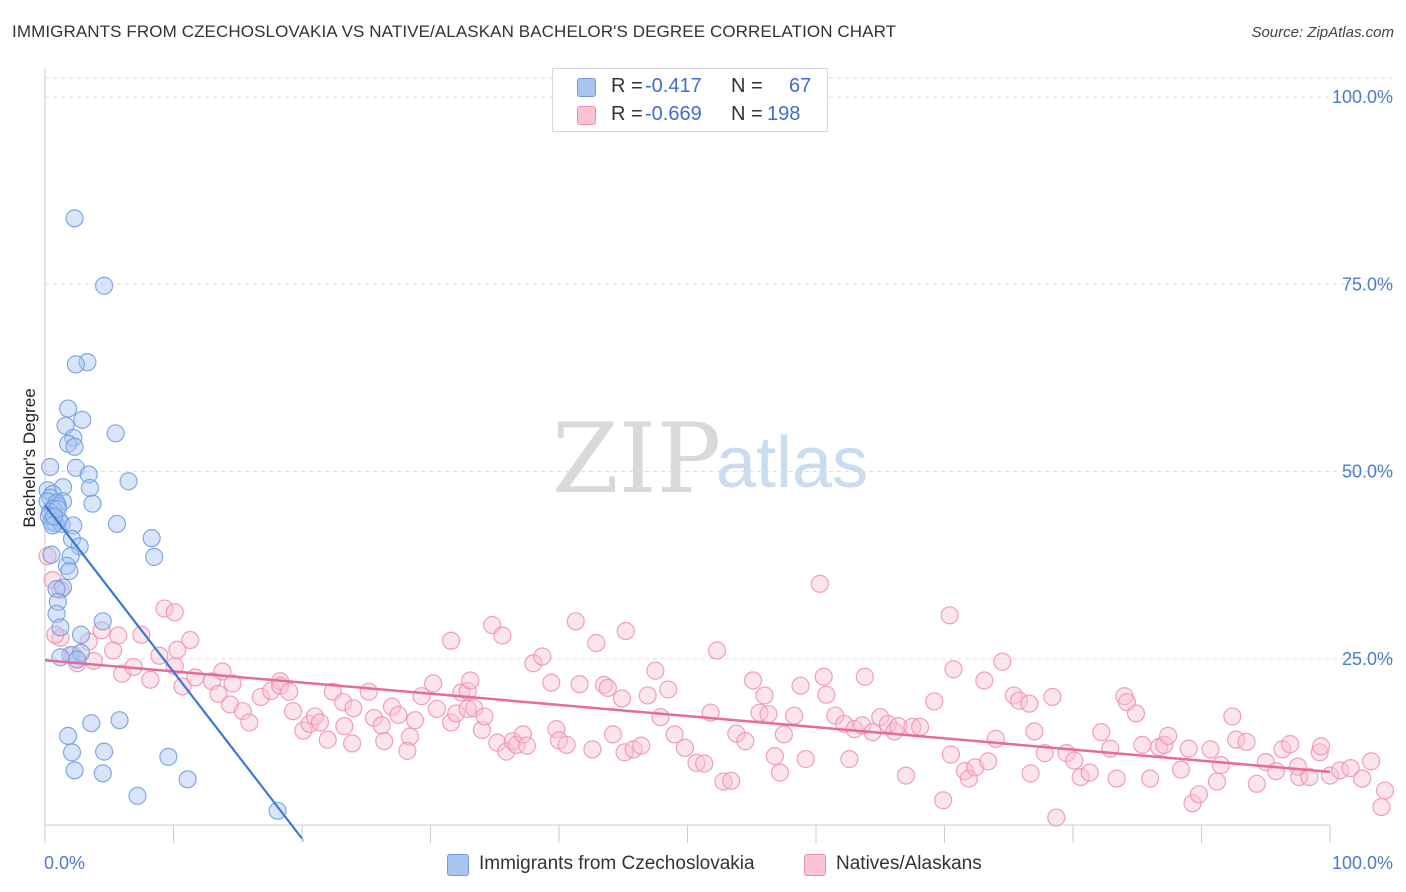 The image size is (1406, 892). What do you see at coordinates (1362, 863) in the screenshot?
I see `x-tick-label: 100.0%` at bounding box center [1362, 863].